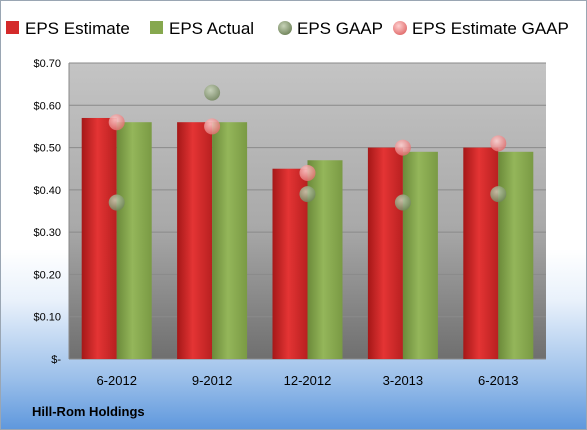 Image resolution: width=587 pixels, height=430 pixels. I want to click on x-tick-label: 6-2013, so click(498, 380).